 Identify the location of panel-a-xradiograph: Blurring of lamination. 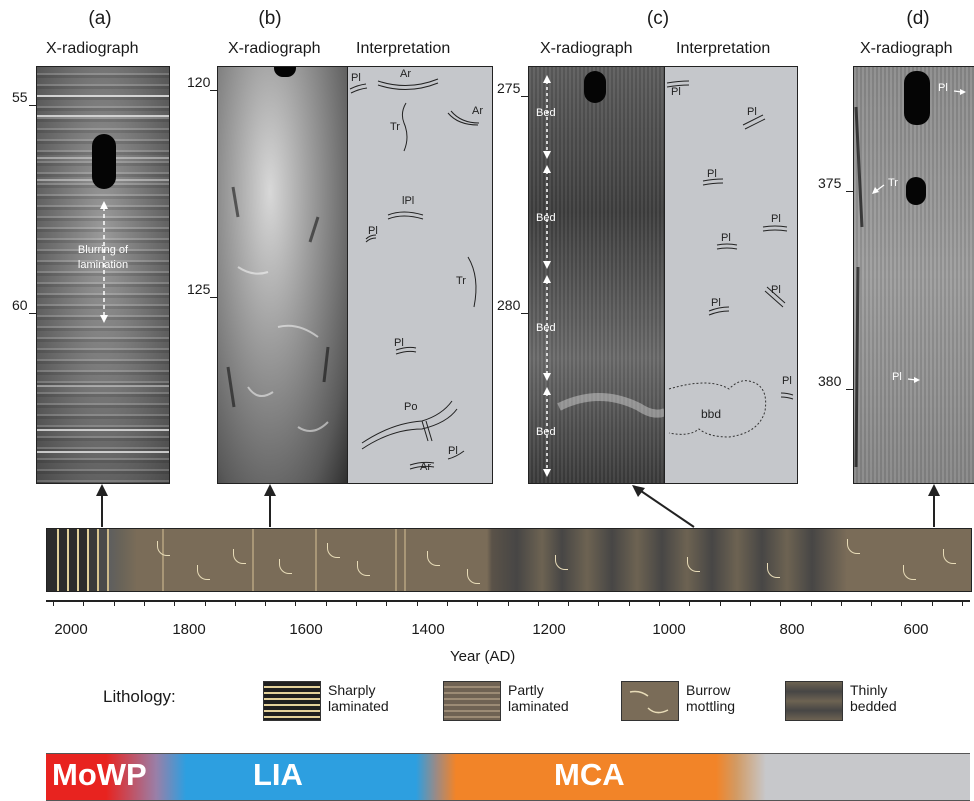
(103, 275).